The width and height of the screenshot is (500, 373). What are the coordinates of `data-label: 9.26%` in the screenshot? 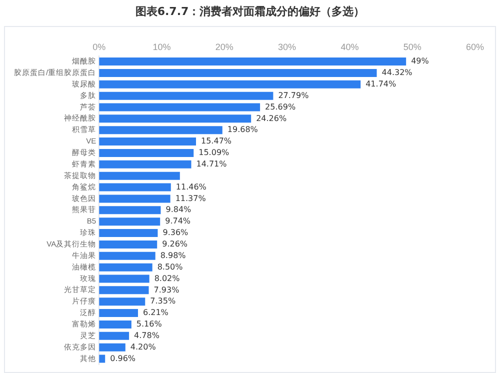 It's located at (175, 244).